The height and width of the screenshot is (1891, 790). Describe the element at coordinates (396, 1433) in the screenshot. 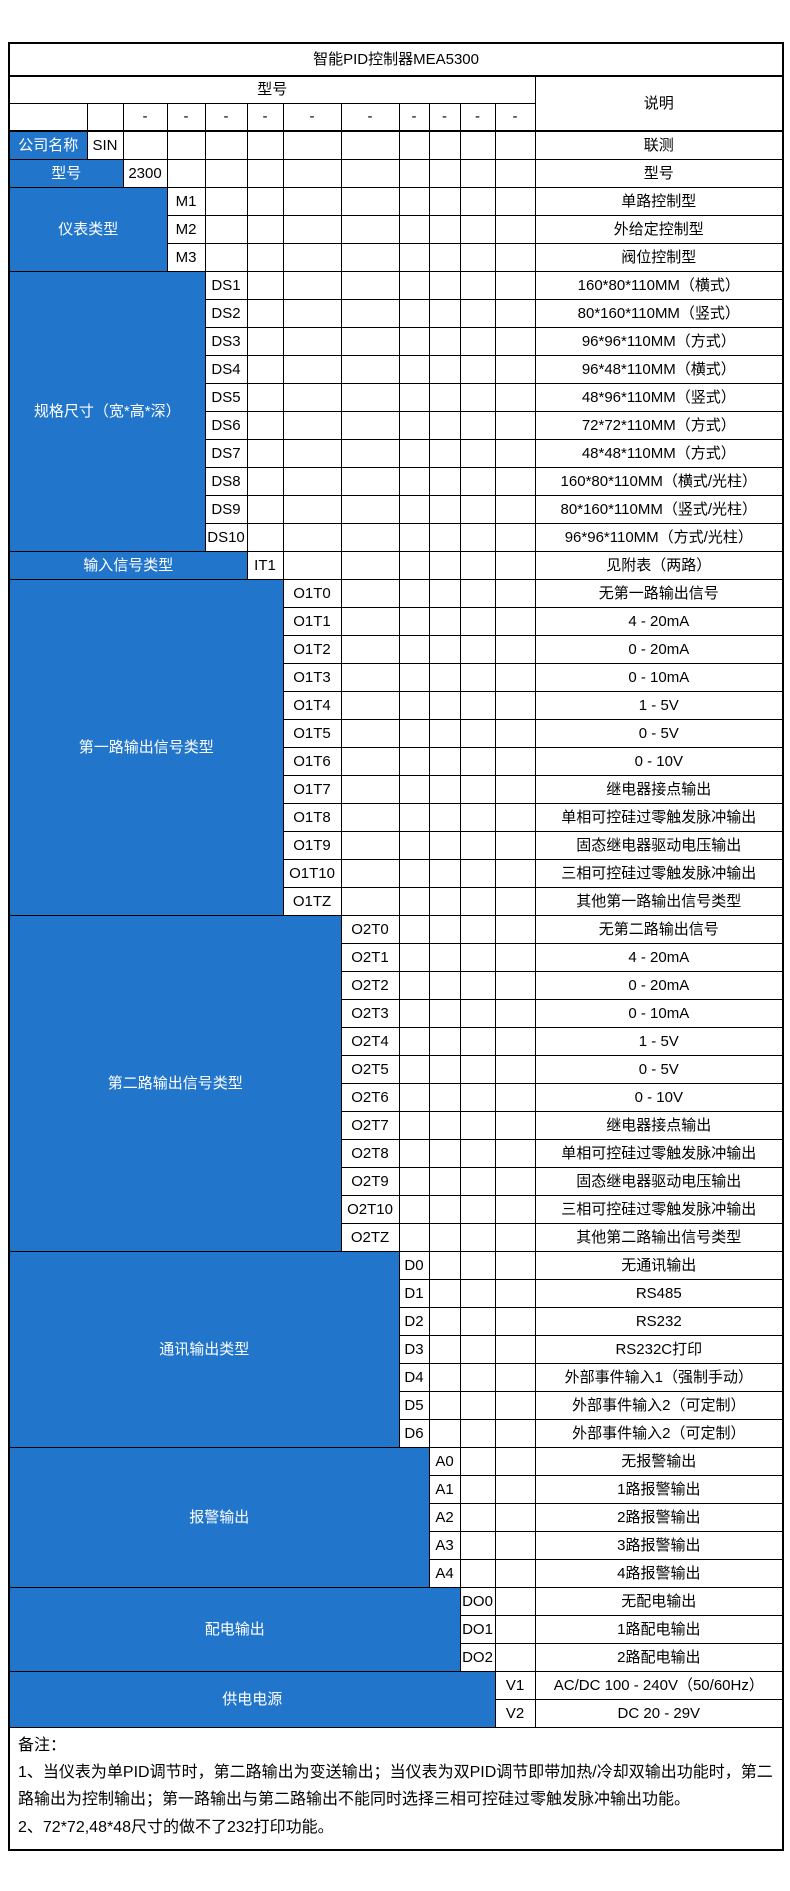

I see `table-row: D6 外部事件输入2（可定制）` at that location.